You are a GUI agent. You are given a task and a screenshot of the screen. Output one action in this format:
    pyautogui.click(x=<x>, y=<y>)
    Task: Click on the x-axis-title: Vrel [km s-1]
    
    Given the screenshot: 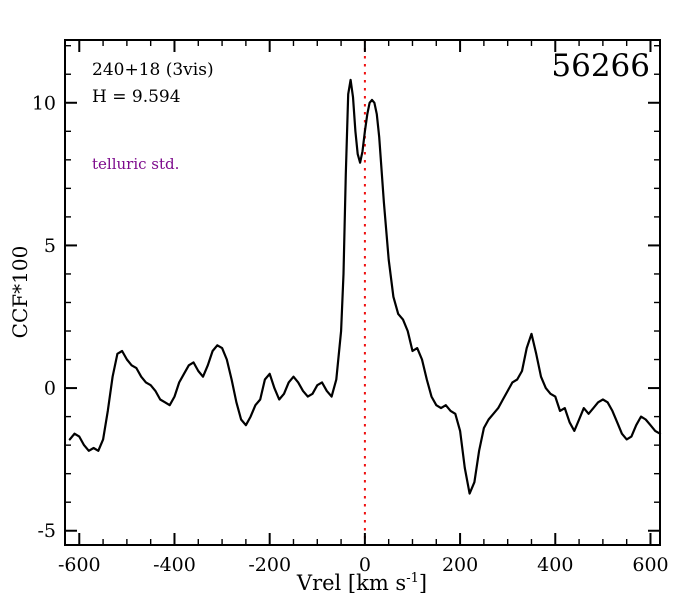 What is the action you would take?
    pyautogui.click(x=362, y=583)
    